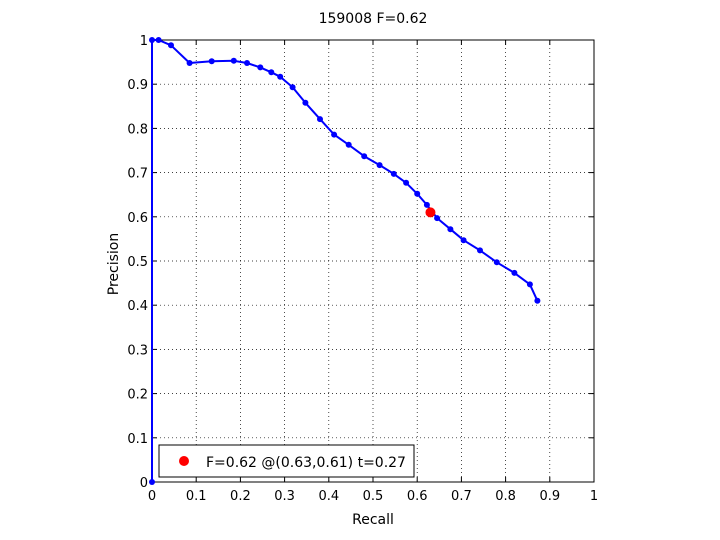  What do you see at coordinates (144, 41) in the screenshot?
I see `y-tick-label: 1` at bounding box center [144, 41].